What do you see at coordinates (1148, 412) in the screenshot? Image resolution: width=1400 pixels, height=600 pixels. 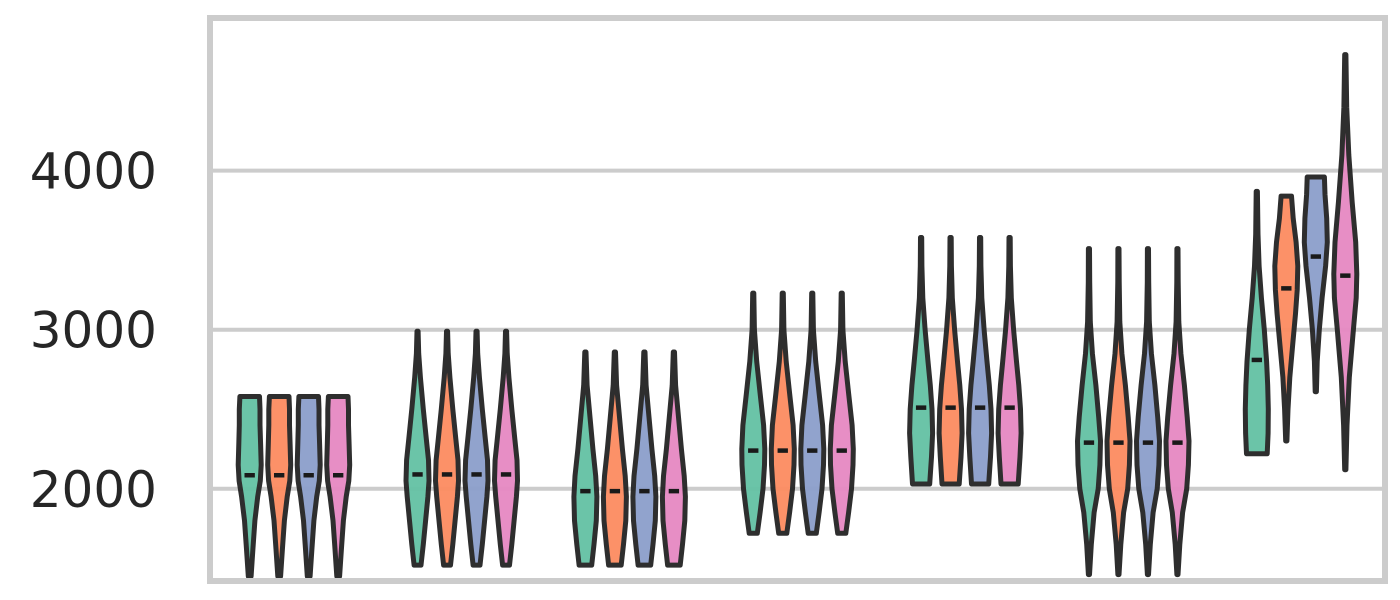 I see `violin-g5-s2` at bounding box center [1148, 412].